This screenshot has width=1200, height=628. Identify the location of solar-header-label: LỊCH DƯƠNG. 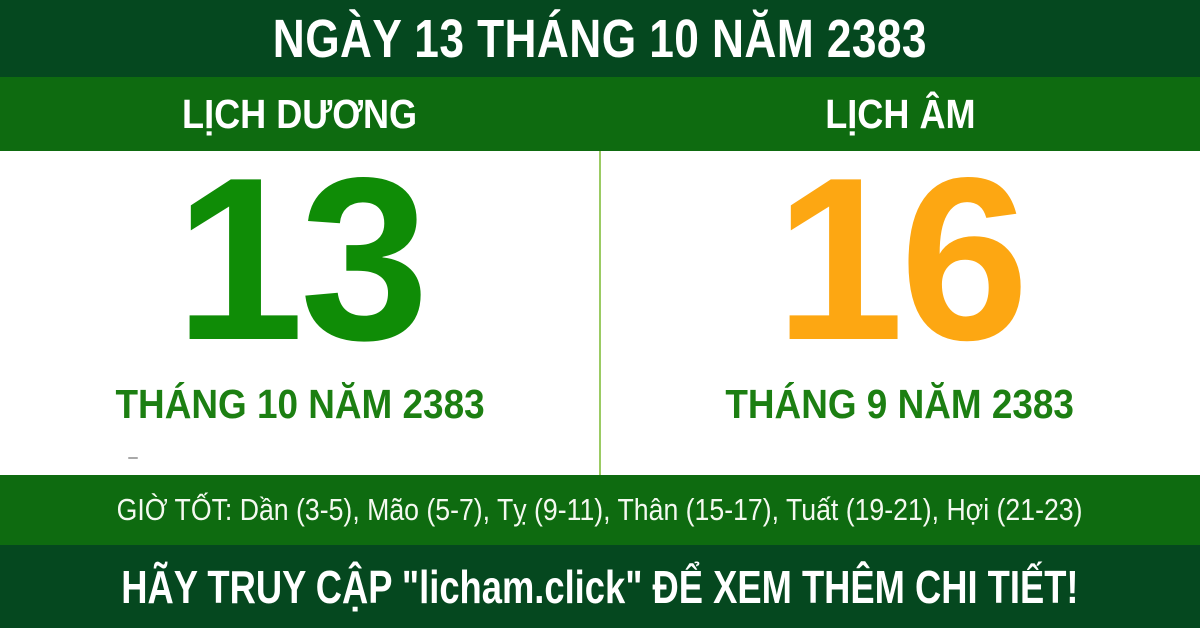
(300, 113).